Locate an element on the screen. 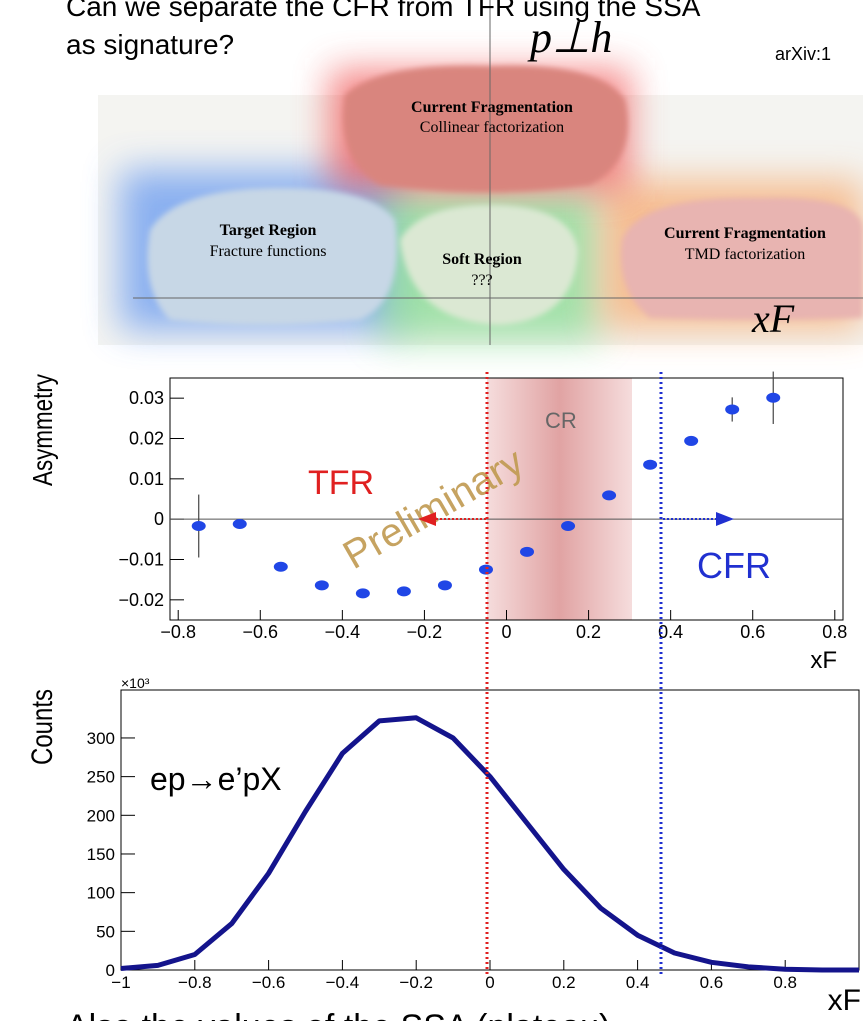 The height and width of the screenshot is (1021, 863). y-tick-label: 0.02 is located at coordinates (146, 439).